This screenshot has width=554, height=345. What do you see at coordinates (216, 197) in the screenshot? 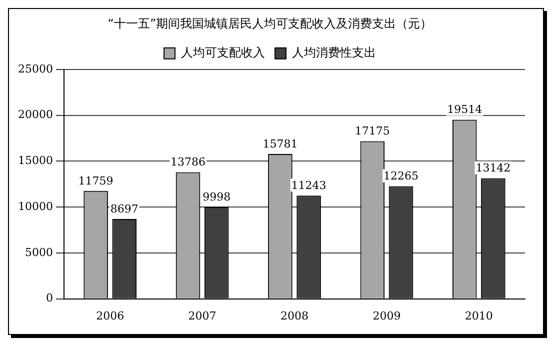
I see `data-label: 9998` at bounding box center [216, 197].